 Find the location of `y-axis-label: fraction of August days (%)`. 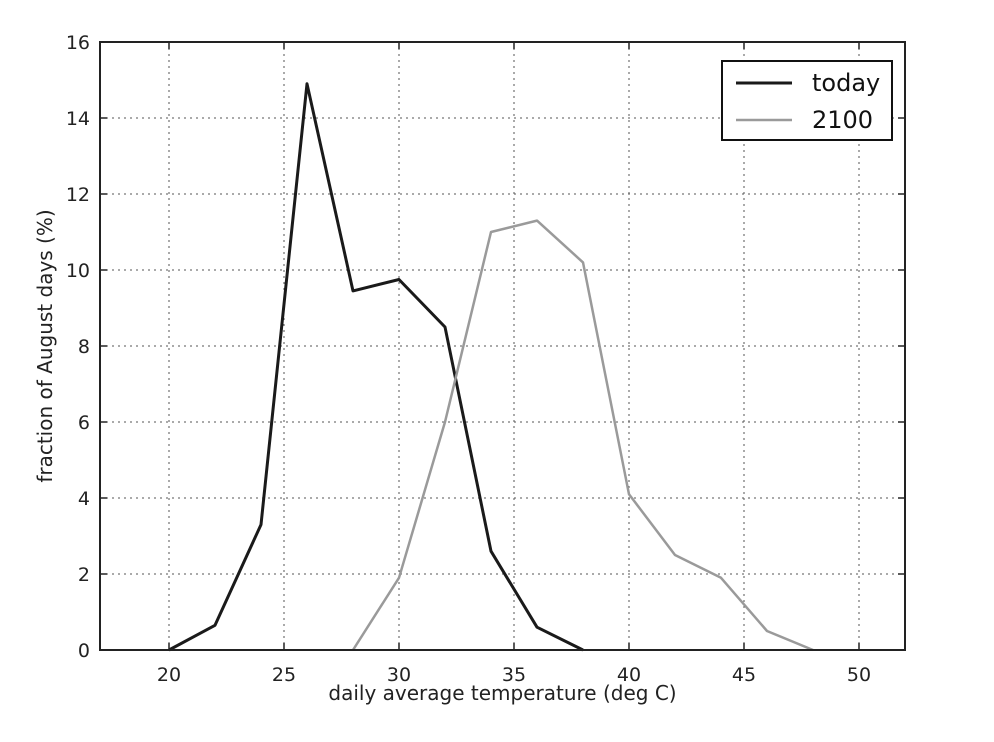

y-axis-label: fraction of August days (%) is located at coordinates (45, 345).